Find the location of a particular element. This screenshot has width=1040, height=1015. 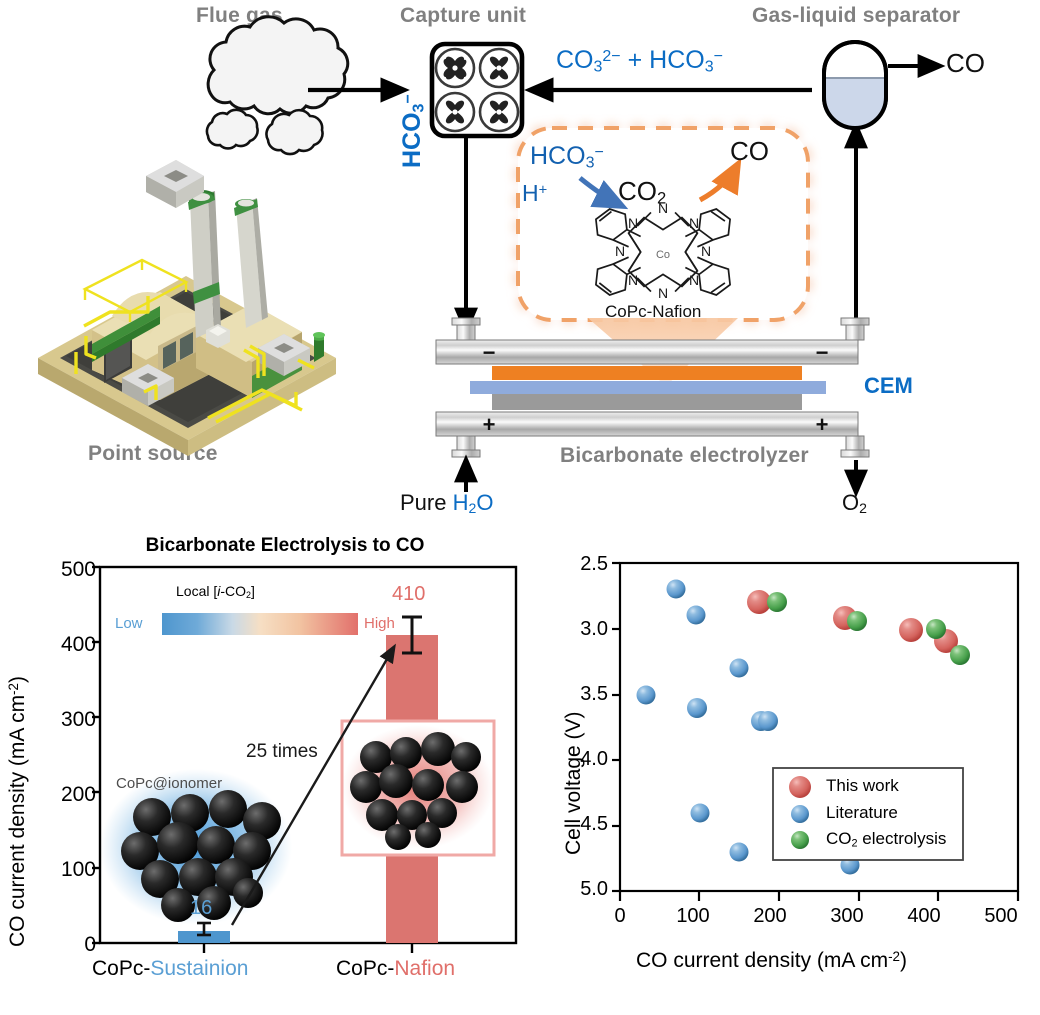

bar-sustainion is located at coordinates (204, 937).